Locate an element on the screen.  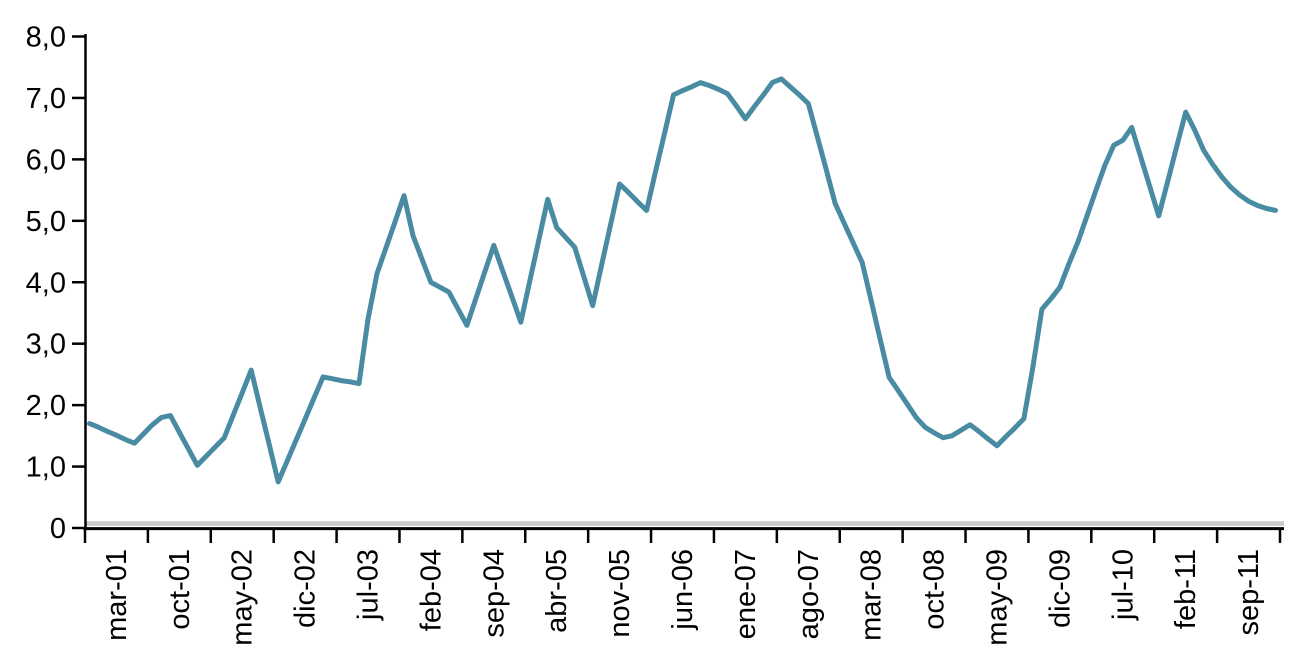
y-axis-tick-label: 8,0 is located at coordinates (46, 38).